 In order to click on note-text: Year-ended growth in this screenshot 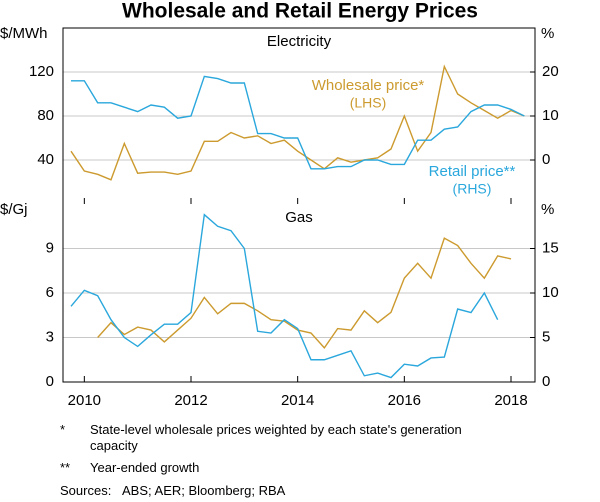, I will do `click(145, 467)`.